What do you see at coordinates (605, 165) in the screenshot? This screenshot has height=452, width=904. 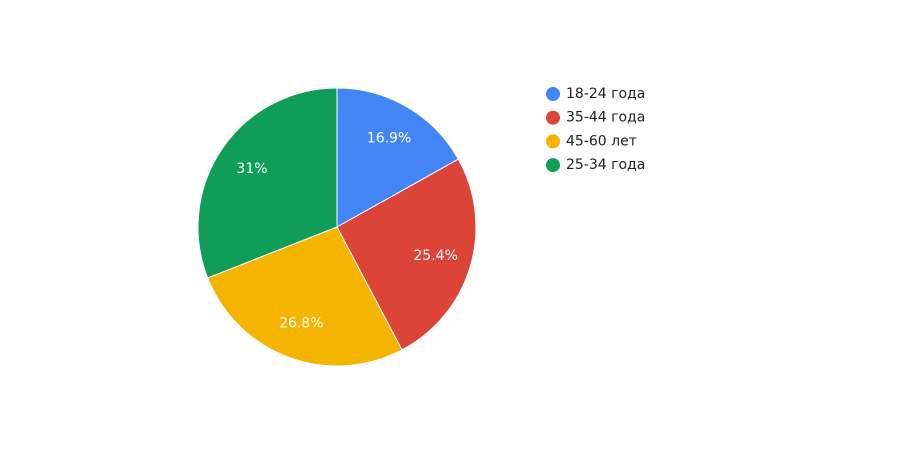 I see `legend-label: 25-34 года` at bounding box center [605, 165].